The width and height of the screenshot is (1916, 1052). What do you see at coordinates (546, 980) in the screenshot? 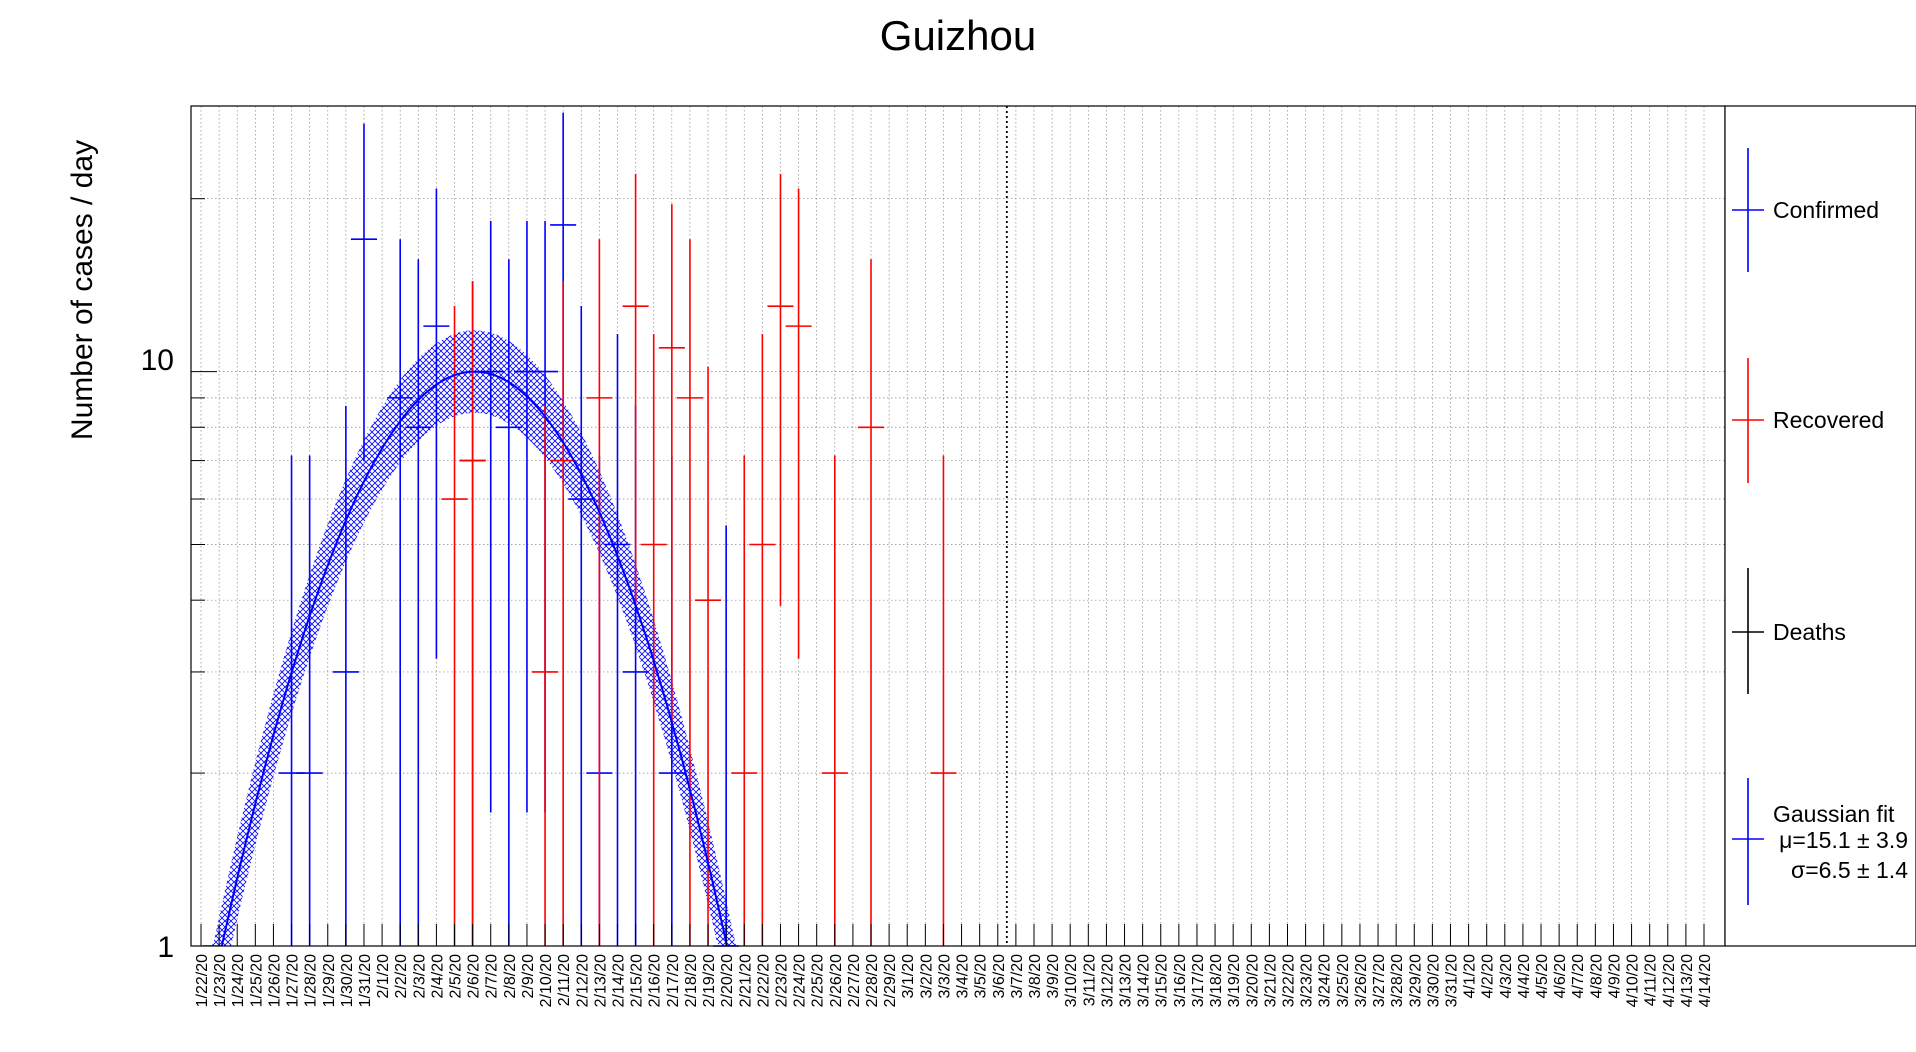
I see `x-tick-label: 2/10/20` at bounding box center [546, 980].